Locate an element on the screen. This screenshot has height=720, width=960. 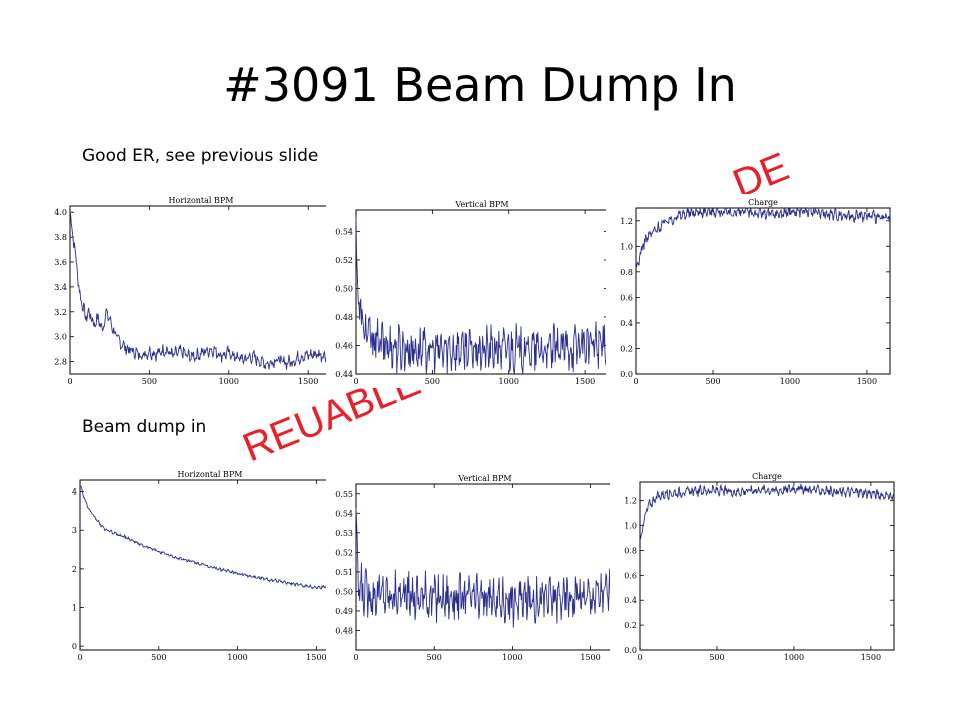
y-tick-label: 2.8 is located at coordinates (60, 362).